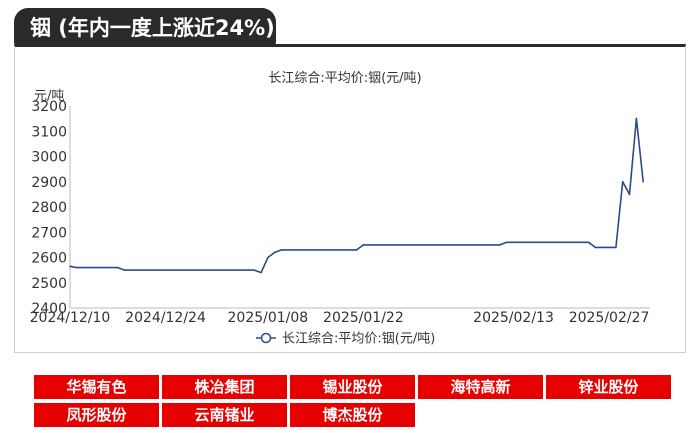 This screenshot has width=700, height=433. I want to click on company-chip-grid: 华锡有色 株冶集团 锡业股份 海特高新 锌业股份凤形股份 云南锗业 博杰股份, so click(354, 401).